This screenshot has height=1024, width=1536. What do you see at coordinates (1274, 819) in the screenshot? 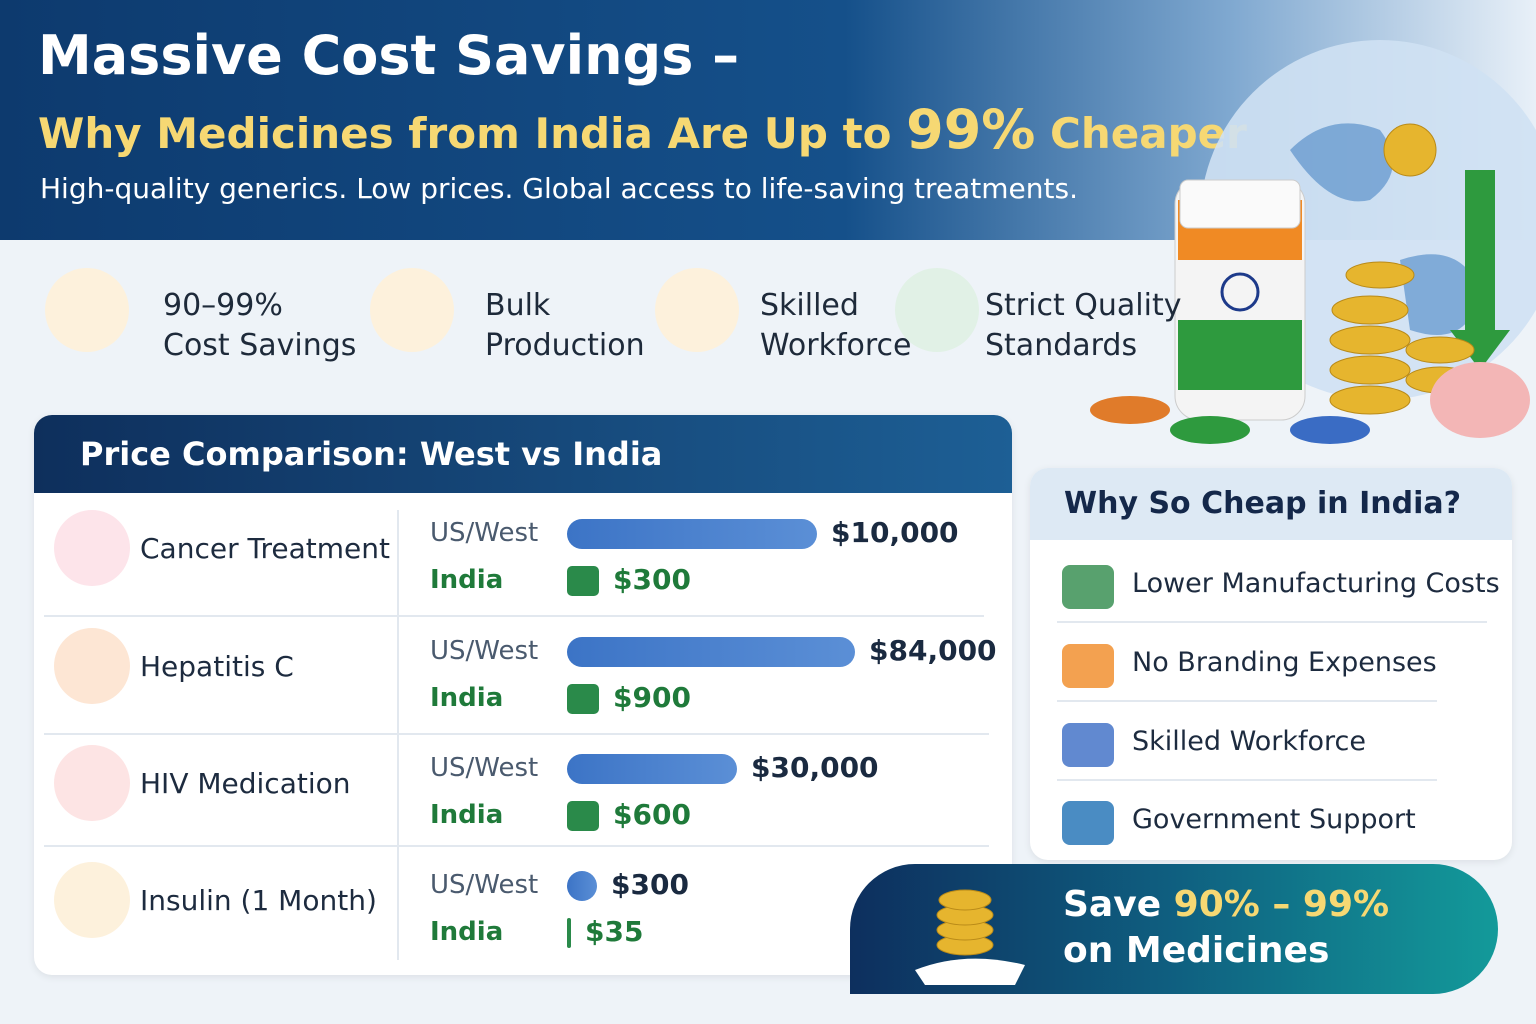
I see `why-item: Government Support` at bounding box center [1274, 819].